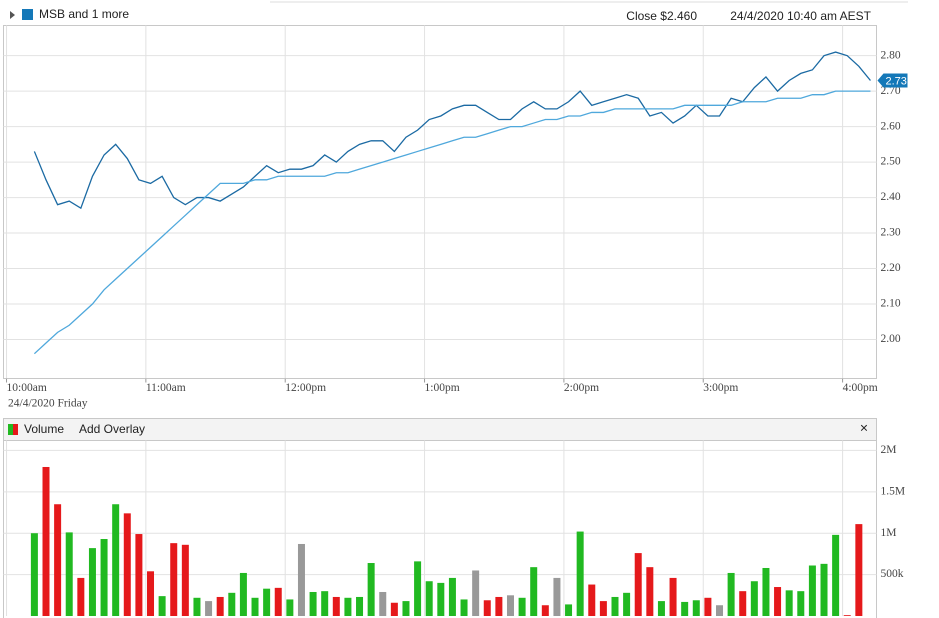 This screenshot has width=939, height=618. Describe the element at coordinates (891, 268) in the screenshot. I see `y-tick-label: 2.20` at that location.